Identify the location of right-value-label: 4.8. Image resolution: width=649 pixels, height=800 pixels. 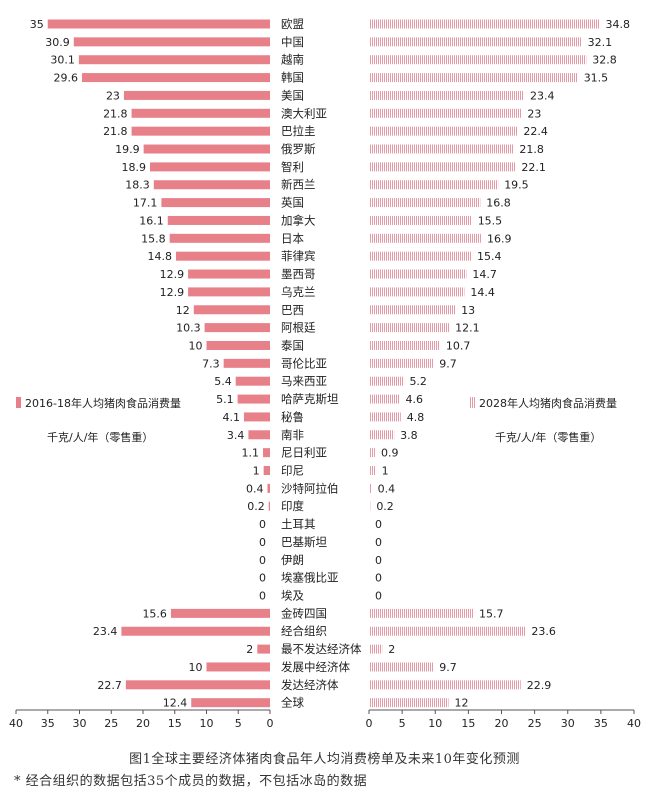
(416, 417).